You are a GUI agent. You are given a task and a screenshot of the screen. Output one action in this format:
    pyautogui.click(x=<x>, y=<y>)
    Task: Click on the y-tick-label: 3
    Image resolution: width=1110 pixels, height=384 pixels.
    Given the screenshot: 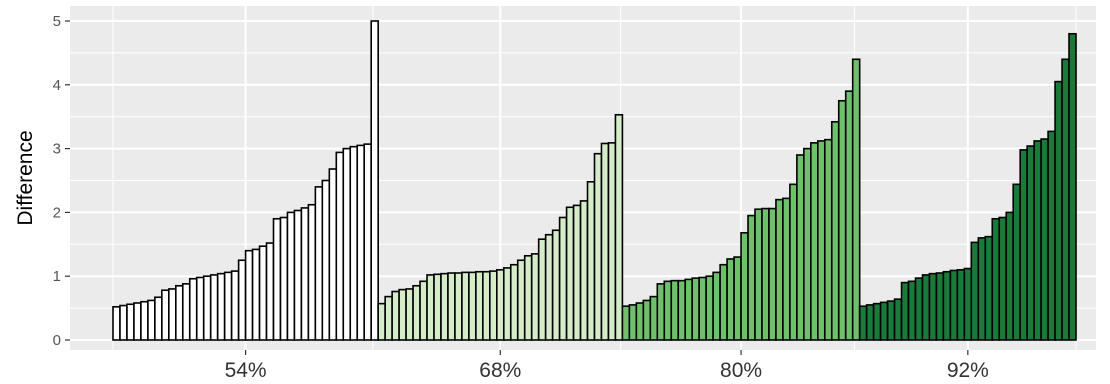 What is the action you would take?
    pyautogui.click(x=57, y=149)
    